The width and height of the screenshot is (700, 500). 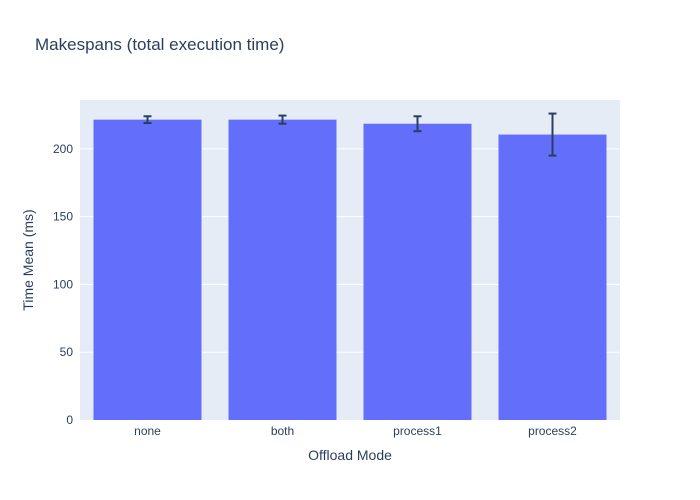 What do you see at coordinates (159, 44) in the screenshot?
I see `chart-title: Makespans (total execution time)` at bounding box center [159, 44].